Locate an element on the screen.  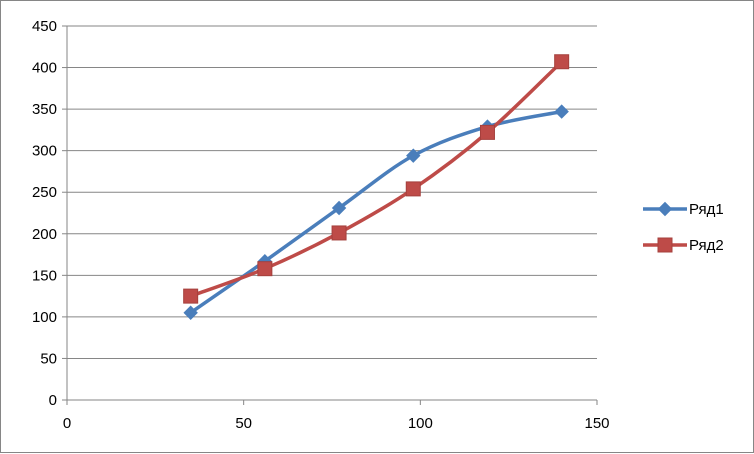
y-tick-label: 150 is located at coordinates (44, 275).